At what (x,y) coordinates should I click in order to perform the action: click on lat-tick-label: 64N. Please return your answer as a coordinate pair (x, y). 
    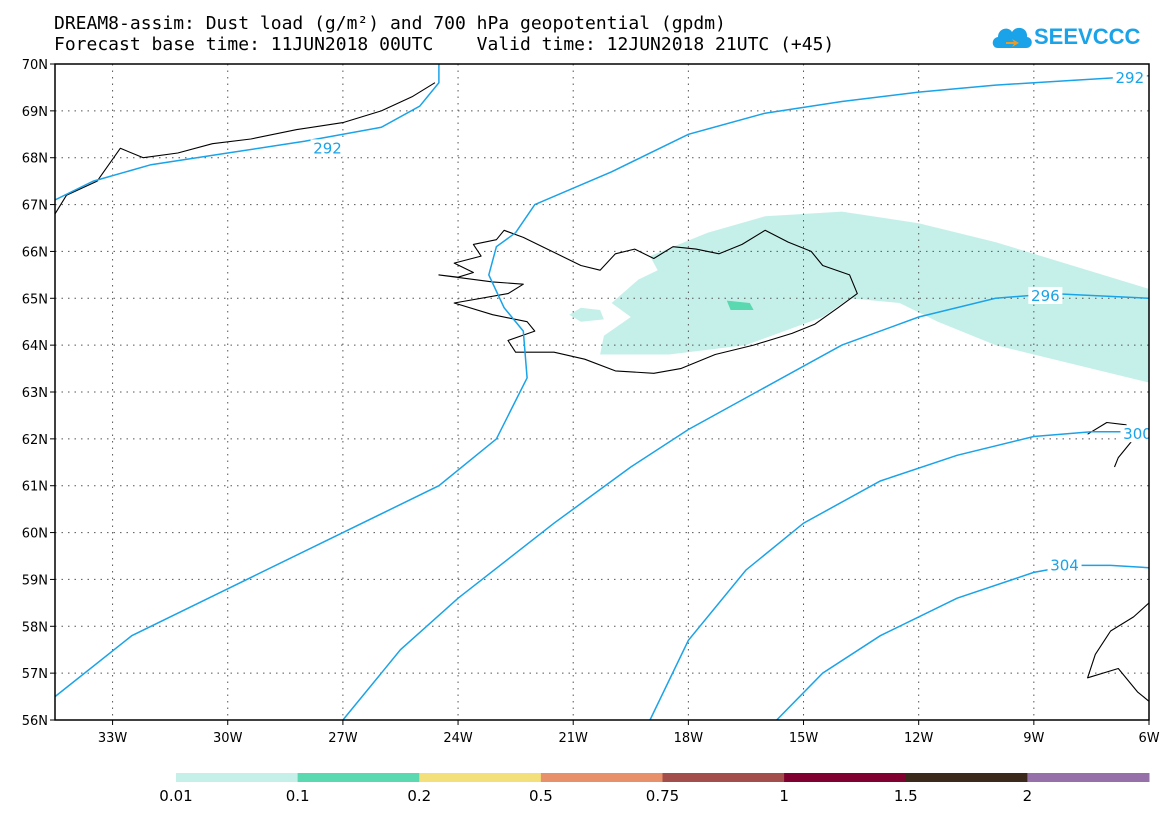
    Looking at the image, I should click on (35, 346).